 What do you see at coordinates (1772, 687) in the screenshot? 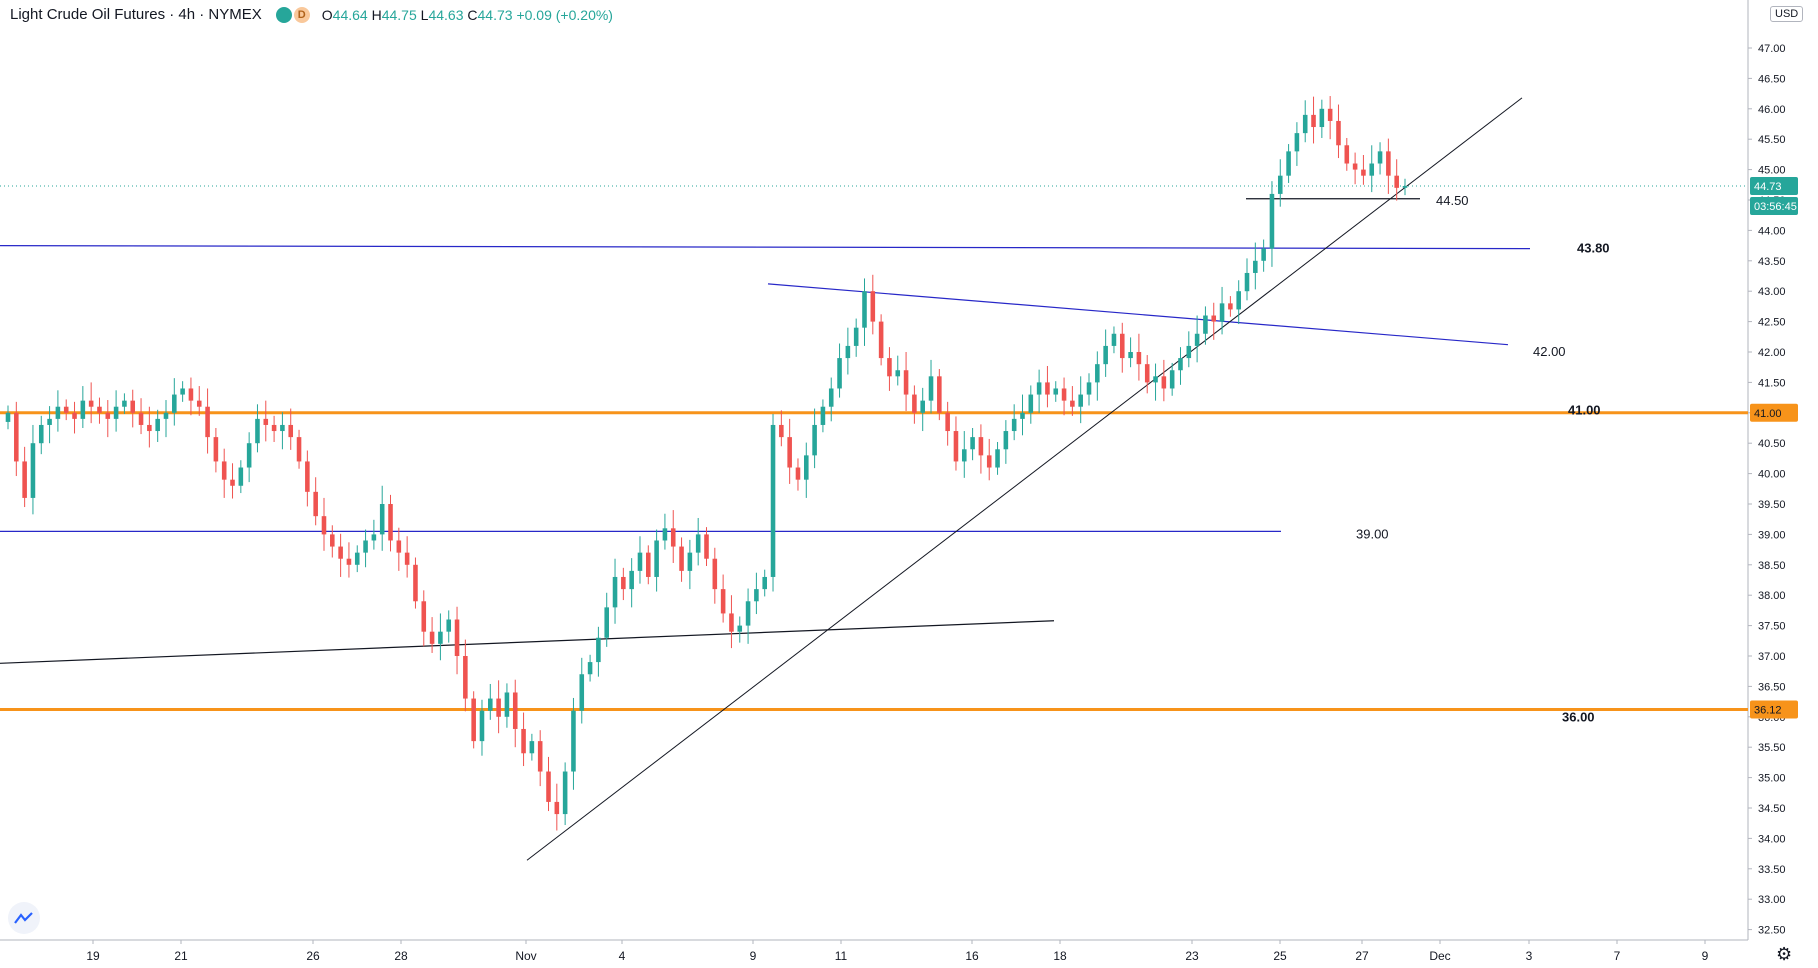
I see `price-tick-label: 36.50` at bounding box center [1772, 687].